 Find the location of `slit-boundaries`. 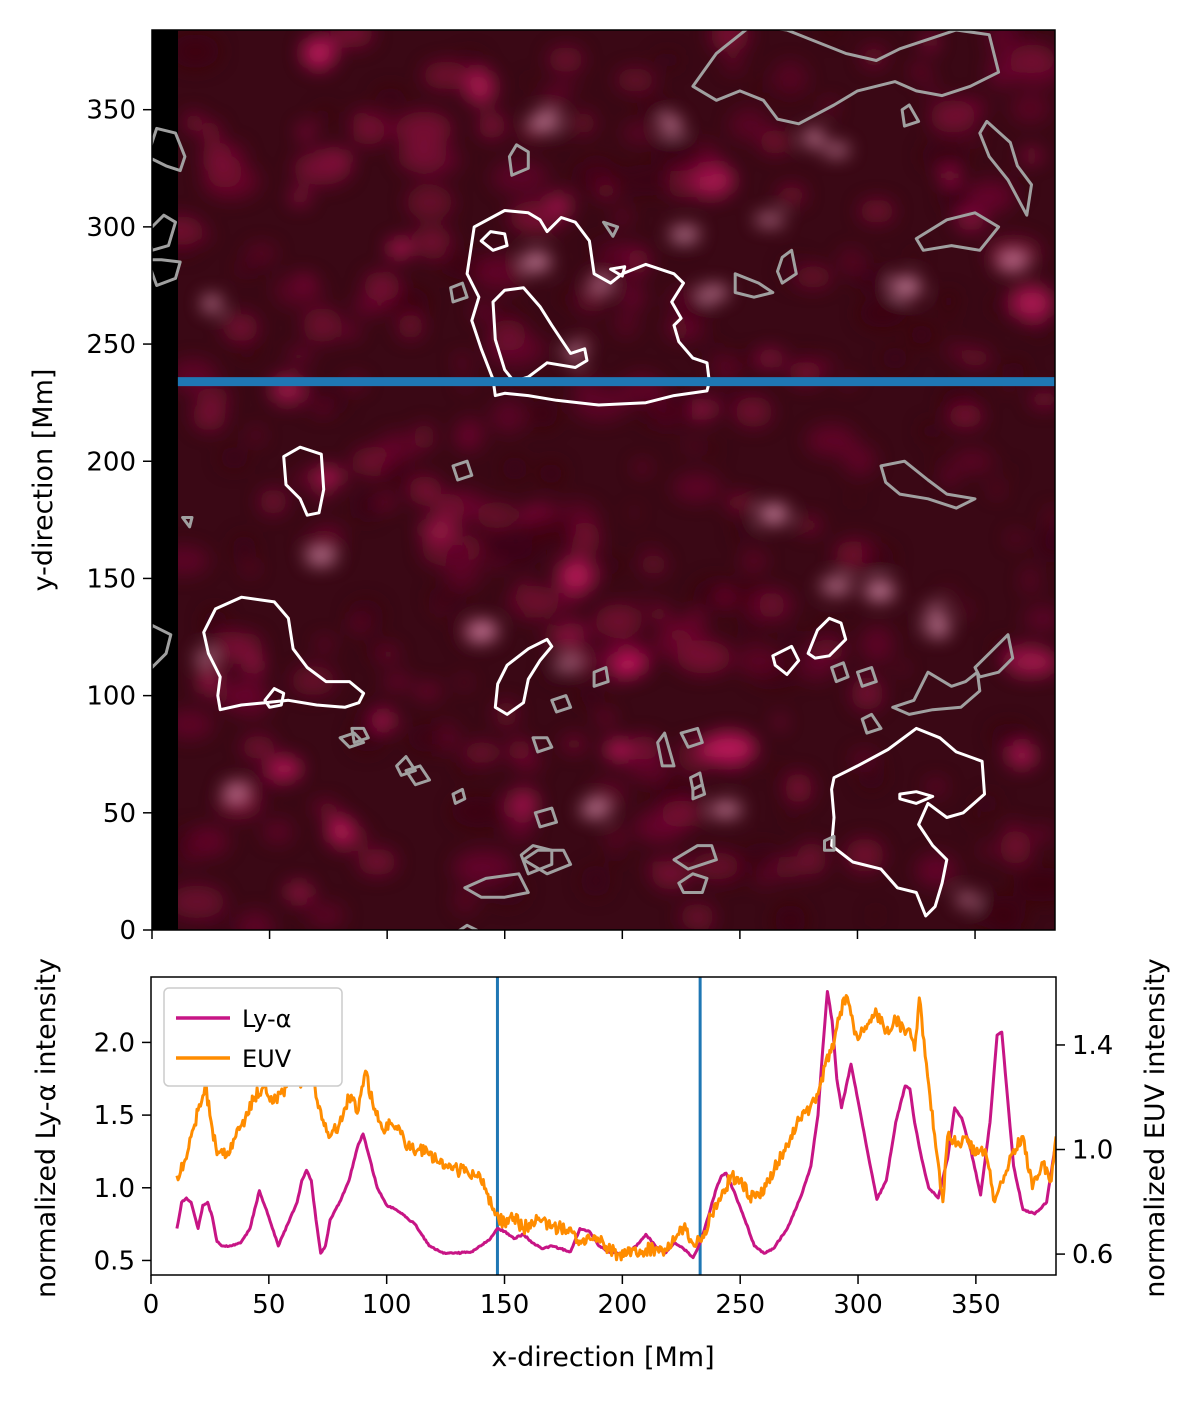

slit-boundaries is located at coordinates (598, 1126).